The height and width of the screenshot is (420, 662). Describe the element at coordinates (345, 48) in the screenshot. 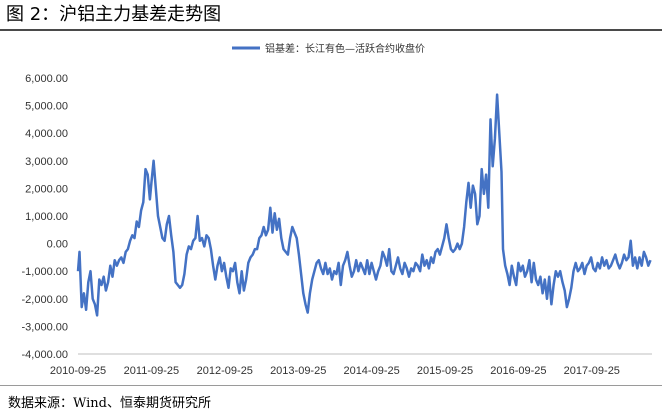

I see `legend-label: 铝基差：长江有色—活跃合约收盘价` at that location.